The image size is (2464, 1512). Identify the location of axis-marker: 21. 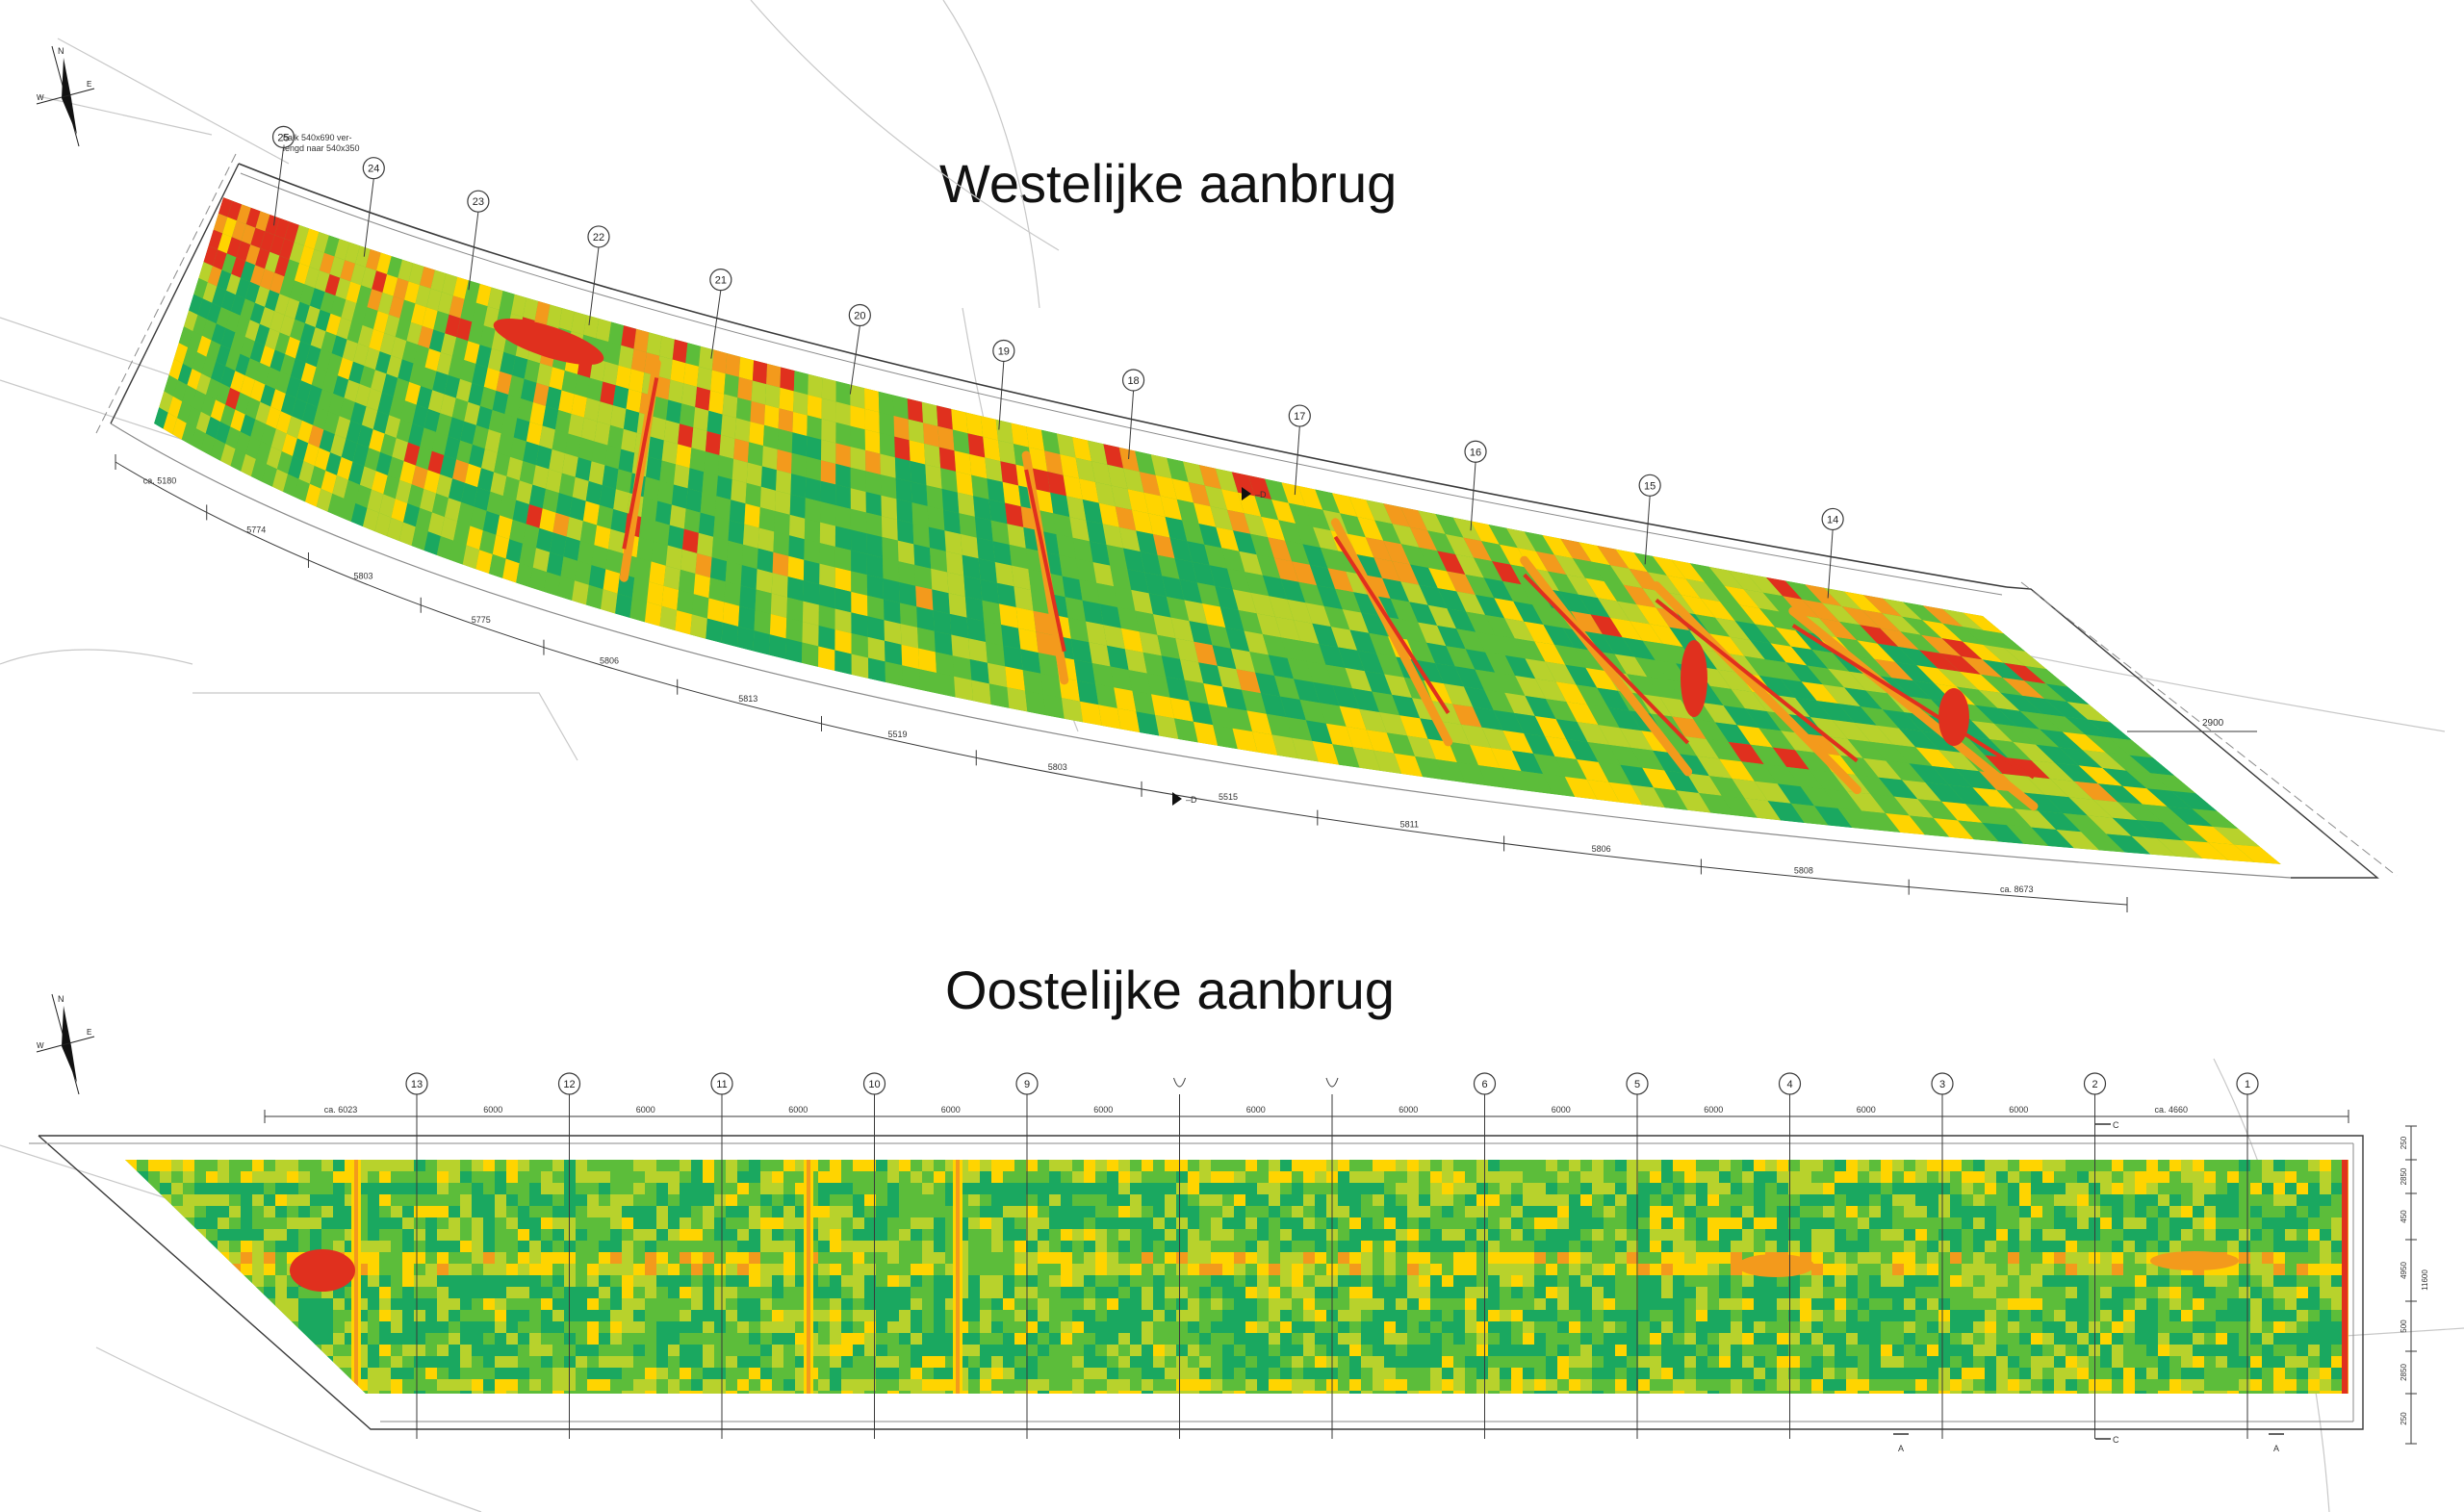
(720, 314).